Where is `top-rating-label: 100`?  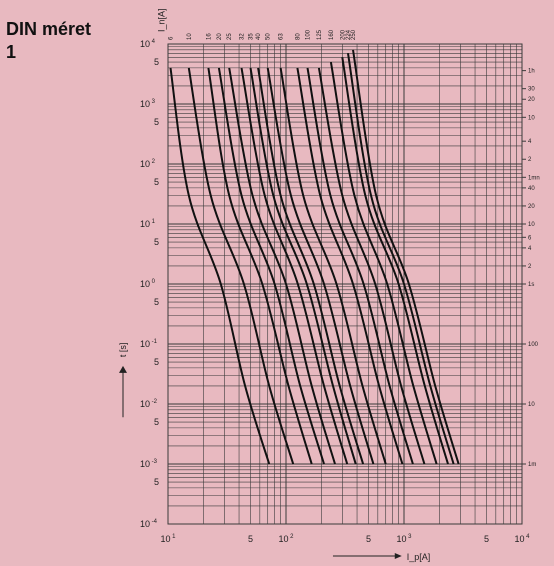
top-rating-label: 100 is located at coordinates (309, 34).